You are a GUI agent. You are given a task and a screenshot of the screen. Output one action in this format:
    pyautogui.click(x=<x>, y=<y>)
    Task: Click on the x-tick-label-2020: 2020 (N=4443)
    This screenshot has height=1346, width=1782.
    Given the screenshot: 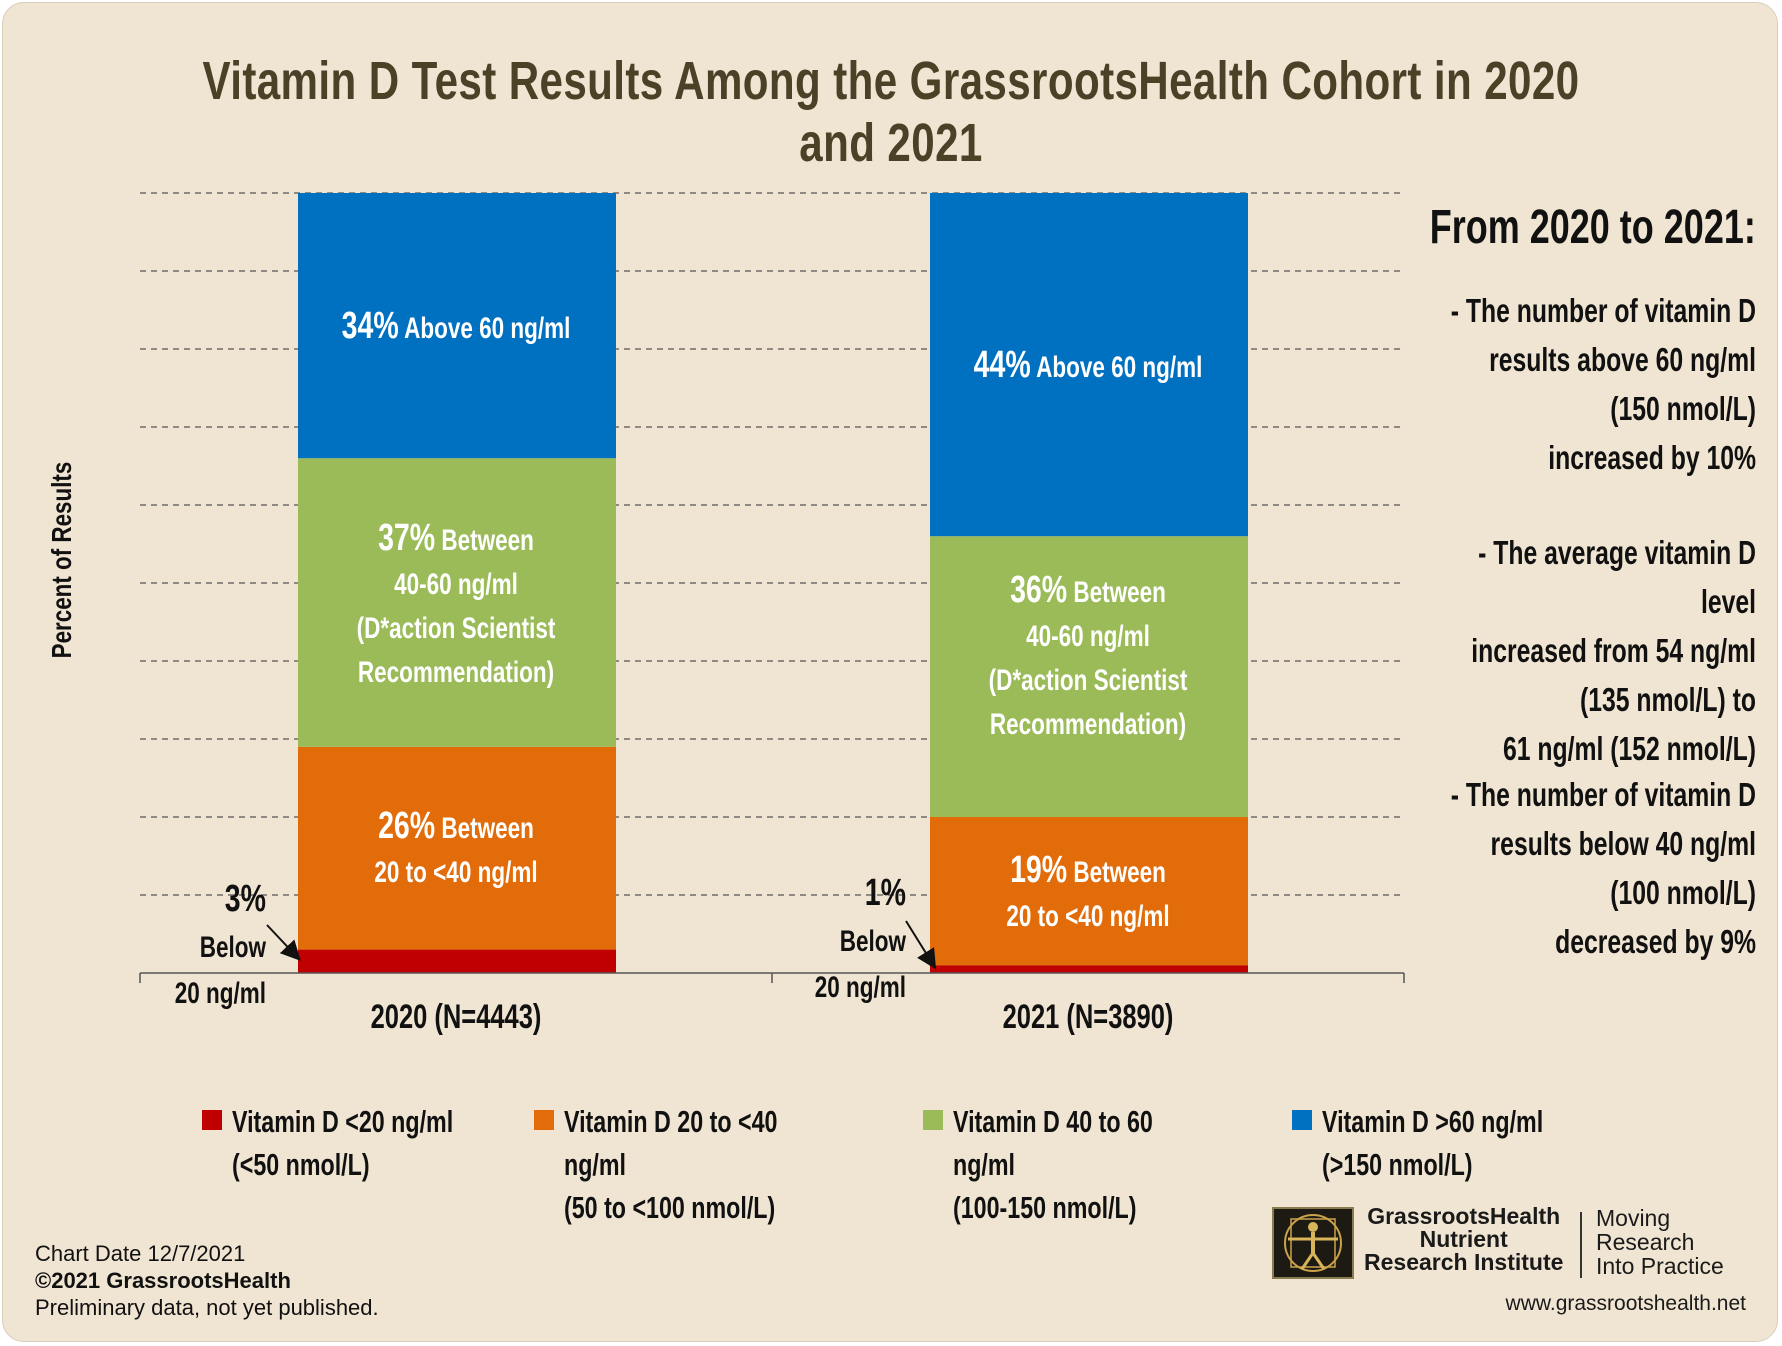 What is the action you would take?
    pyautogui.click(x=456, y=1017)
    